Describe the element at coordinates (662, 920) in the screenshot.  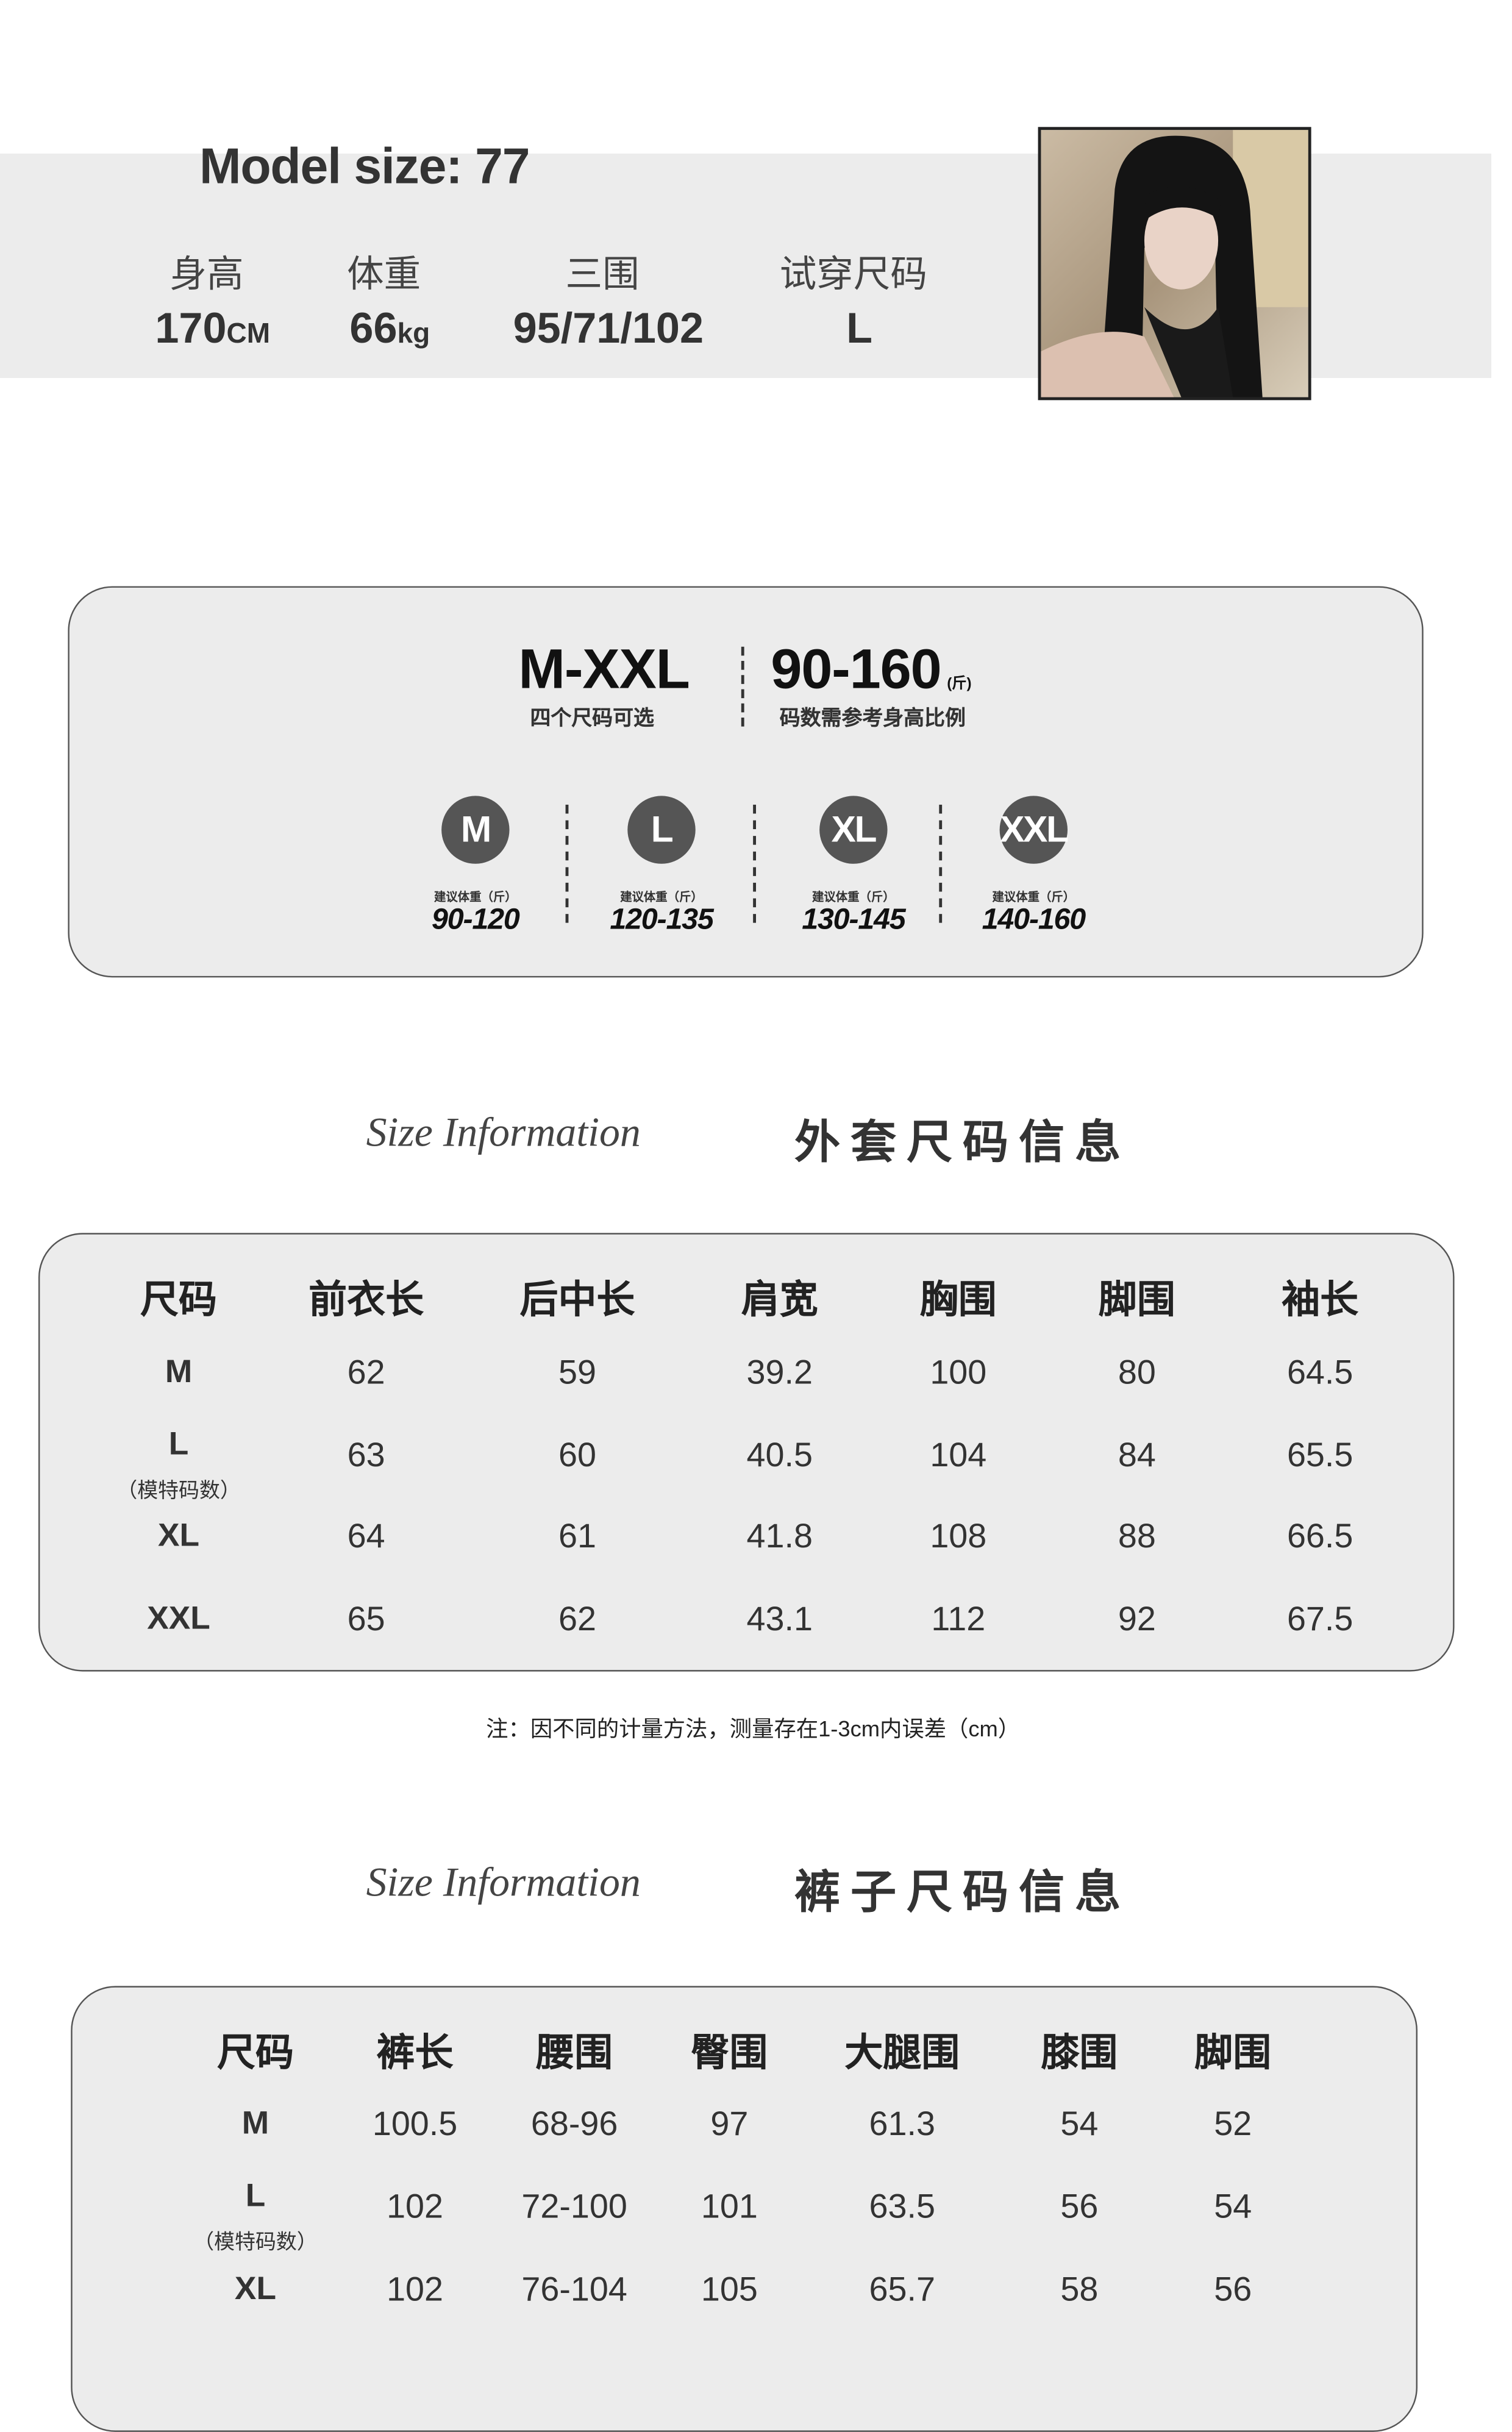
I see `weight-value: 120-135` at that location.